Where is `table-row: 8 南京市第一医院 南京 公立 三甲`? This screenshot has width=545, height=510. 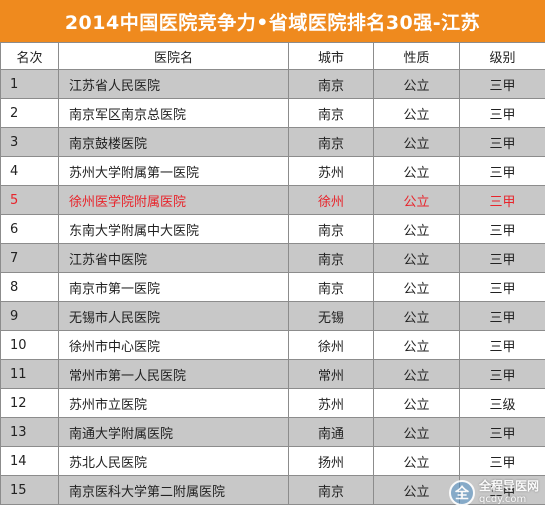 table-row: 8 南京市第一医院 南京 公立 三甲 is located at coordinates (272, 287).